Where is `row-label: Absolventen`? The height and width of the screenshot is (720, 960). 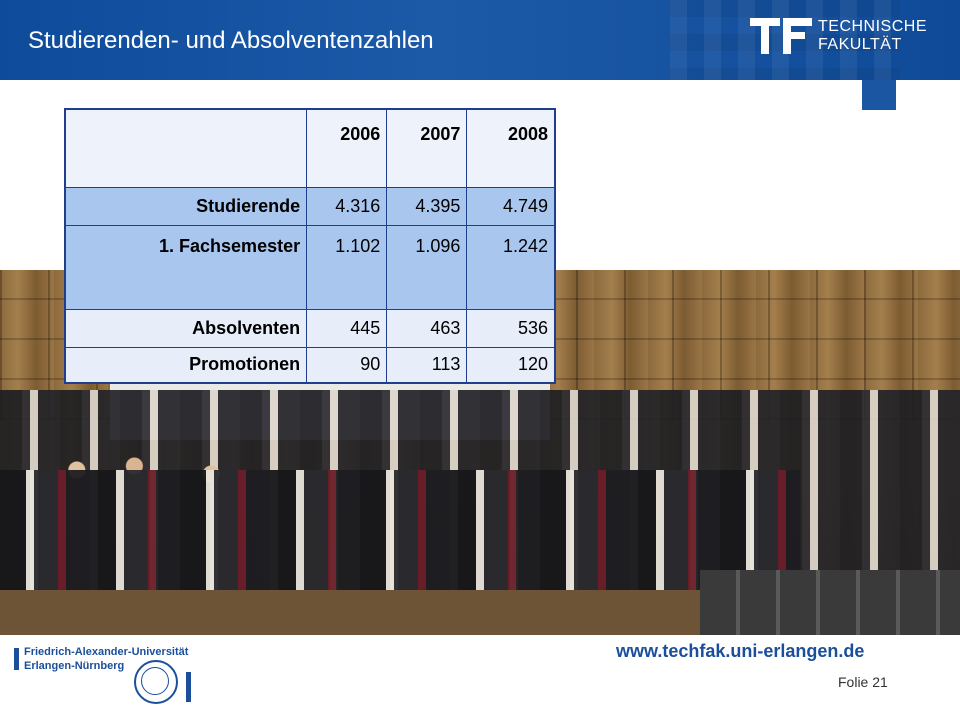 row-label: Absolventen is located at coordinates (186, 328).